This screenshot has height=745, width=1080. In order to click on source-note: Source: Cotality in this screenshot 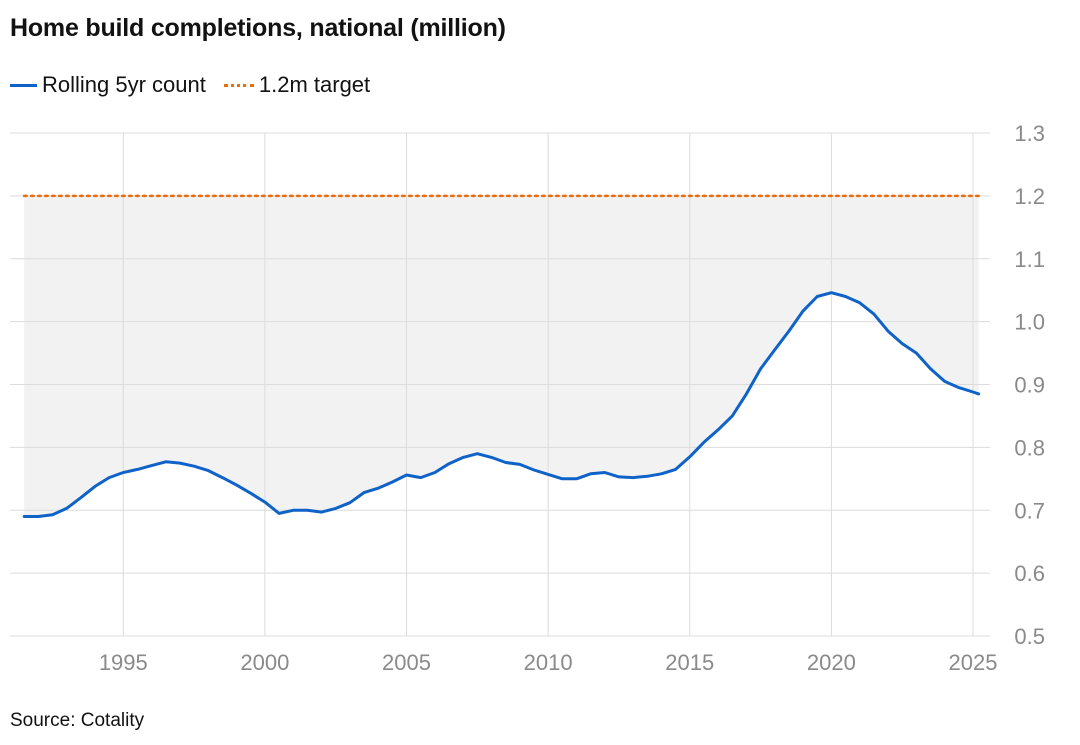, I will do `click(77, 720)`.